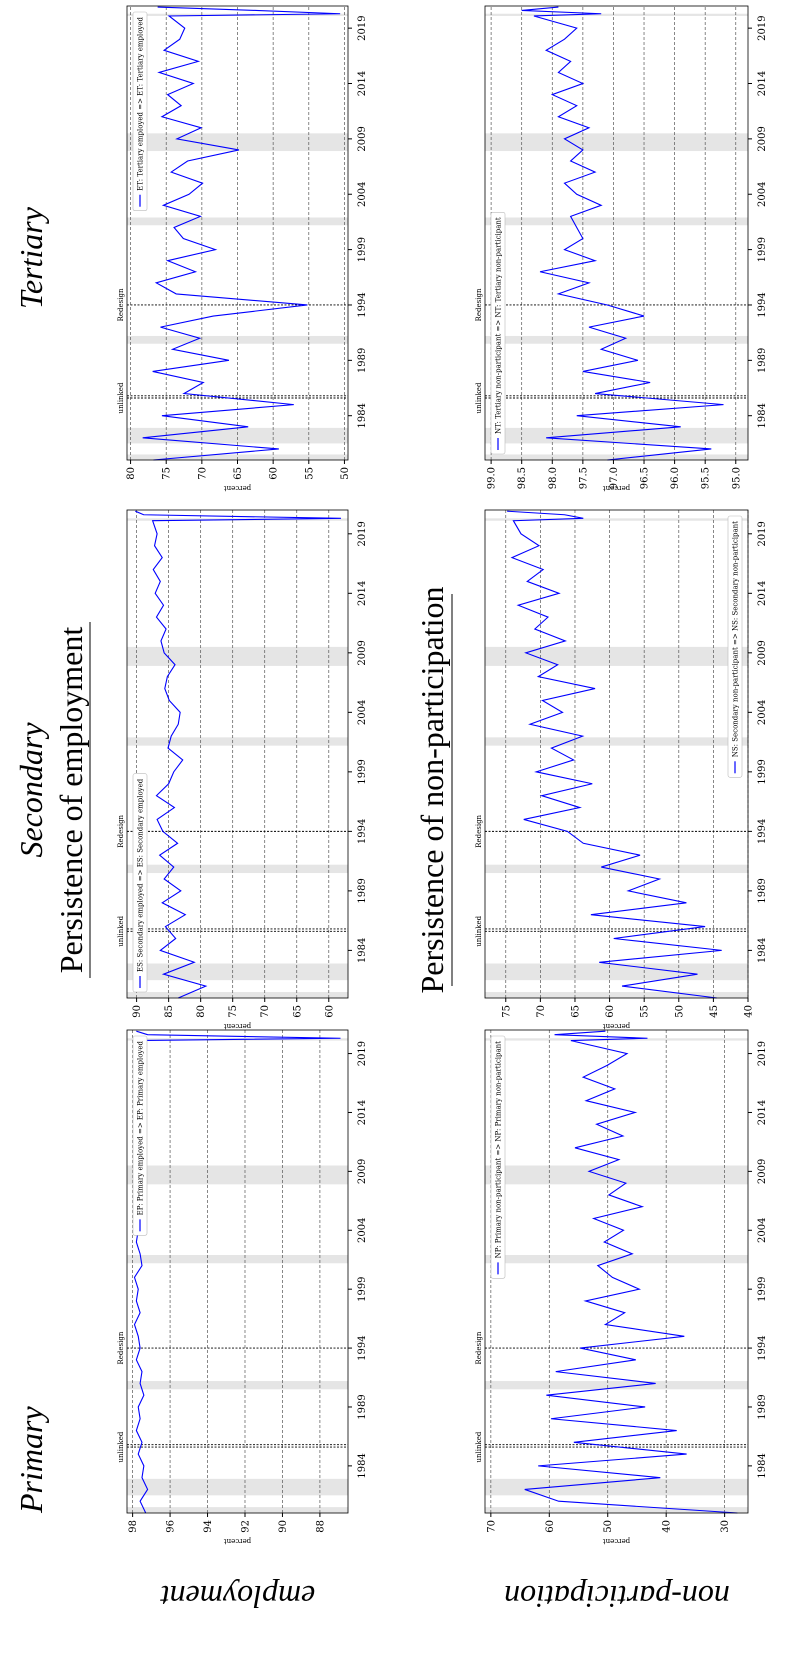 The height and width of the screenshot is (1658, 788). Describe the element at coordinates (131, 473) in the screenshot. I see `y-tick-label: 80` at that location.